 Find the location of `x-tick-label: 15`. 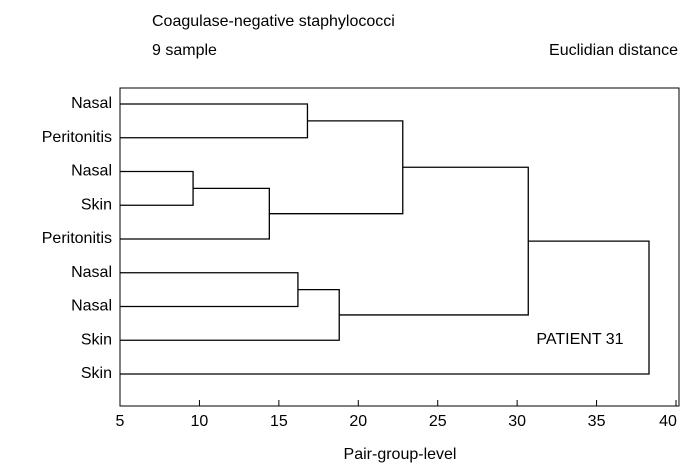

x-tick-label: 15 is located at coordinates (279, 421).